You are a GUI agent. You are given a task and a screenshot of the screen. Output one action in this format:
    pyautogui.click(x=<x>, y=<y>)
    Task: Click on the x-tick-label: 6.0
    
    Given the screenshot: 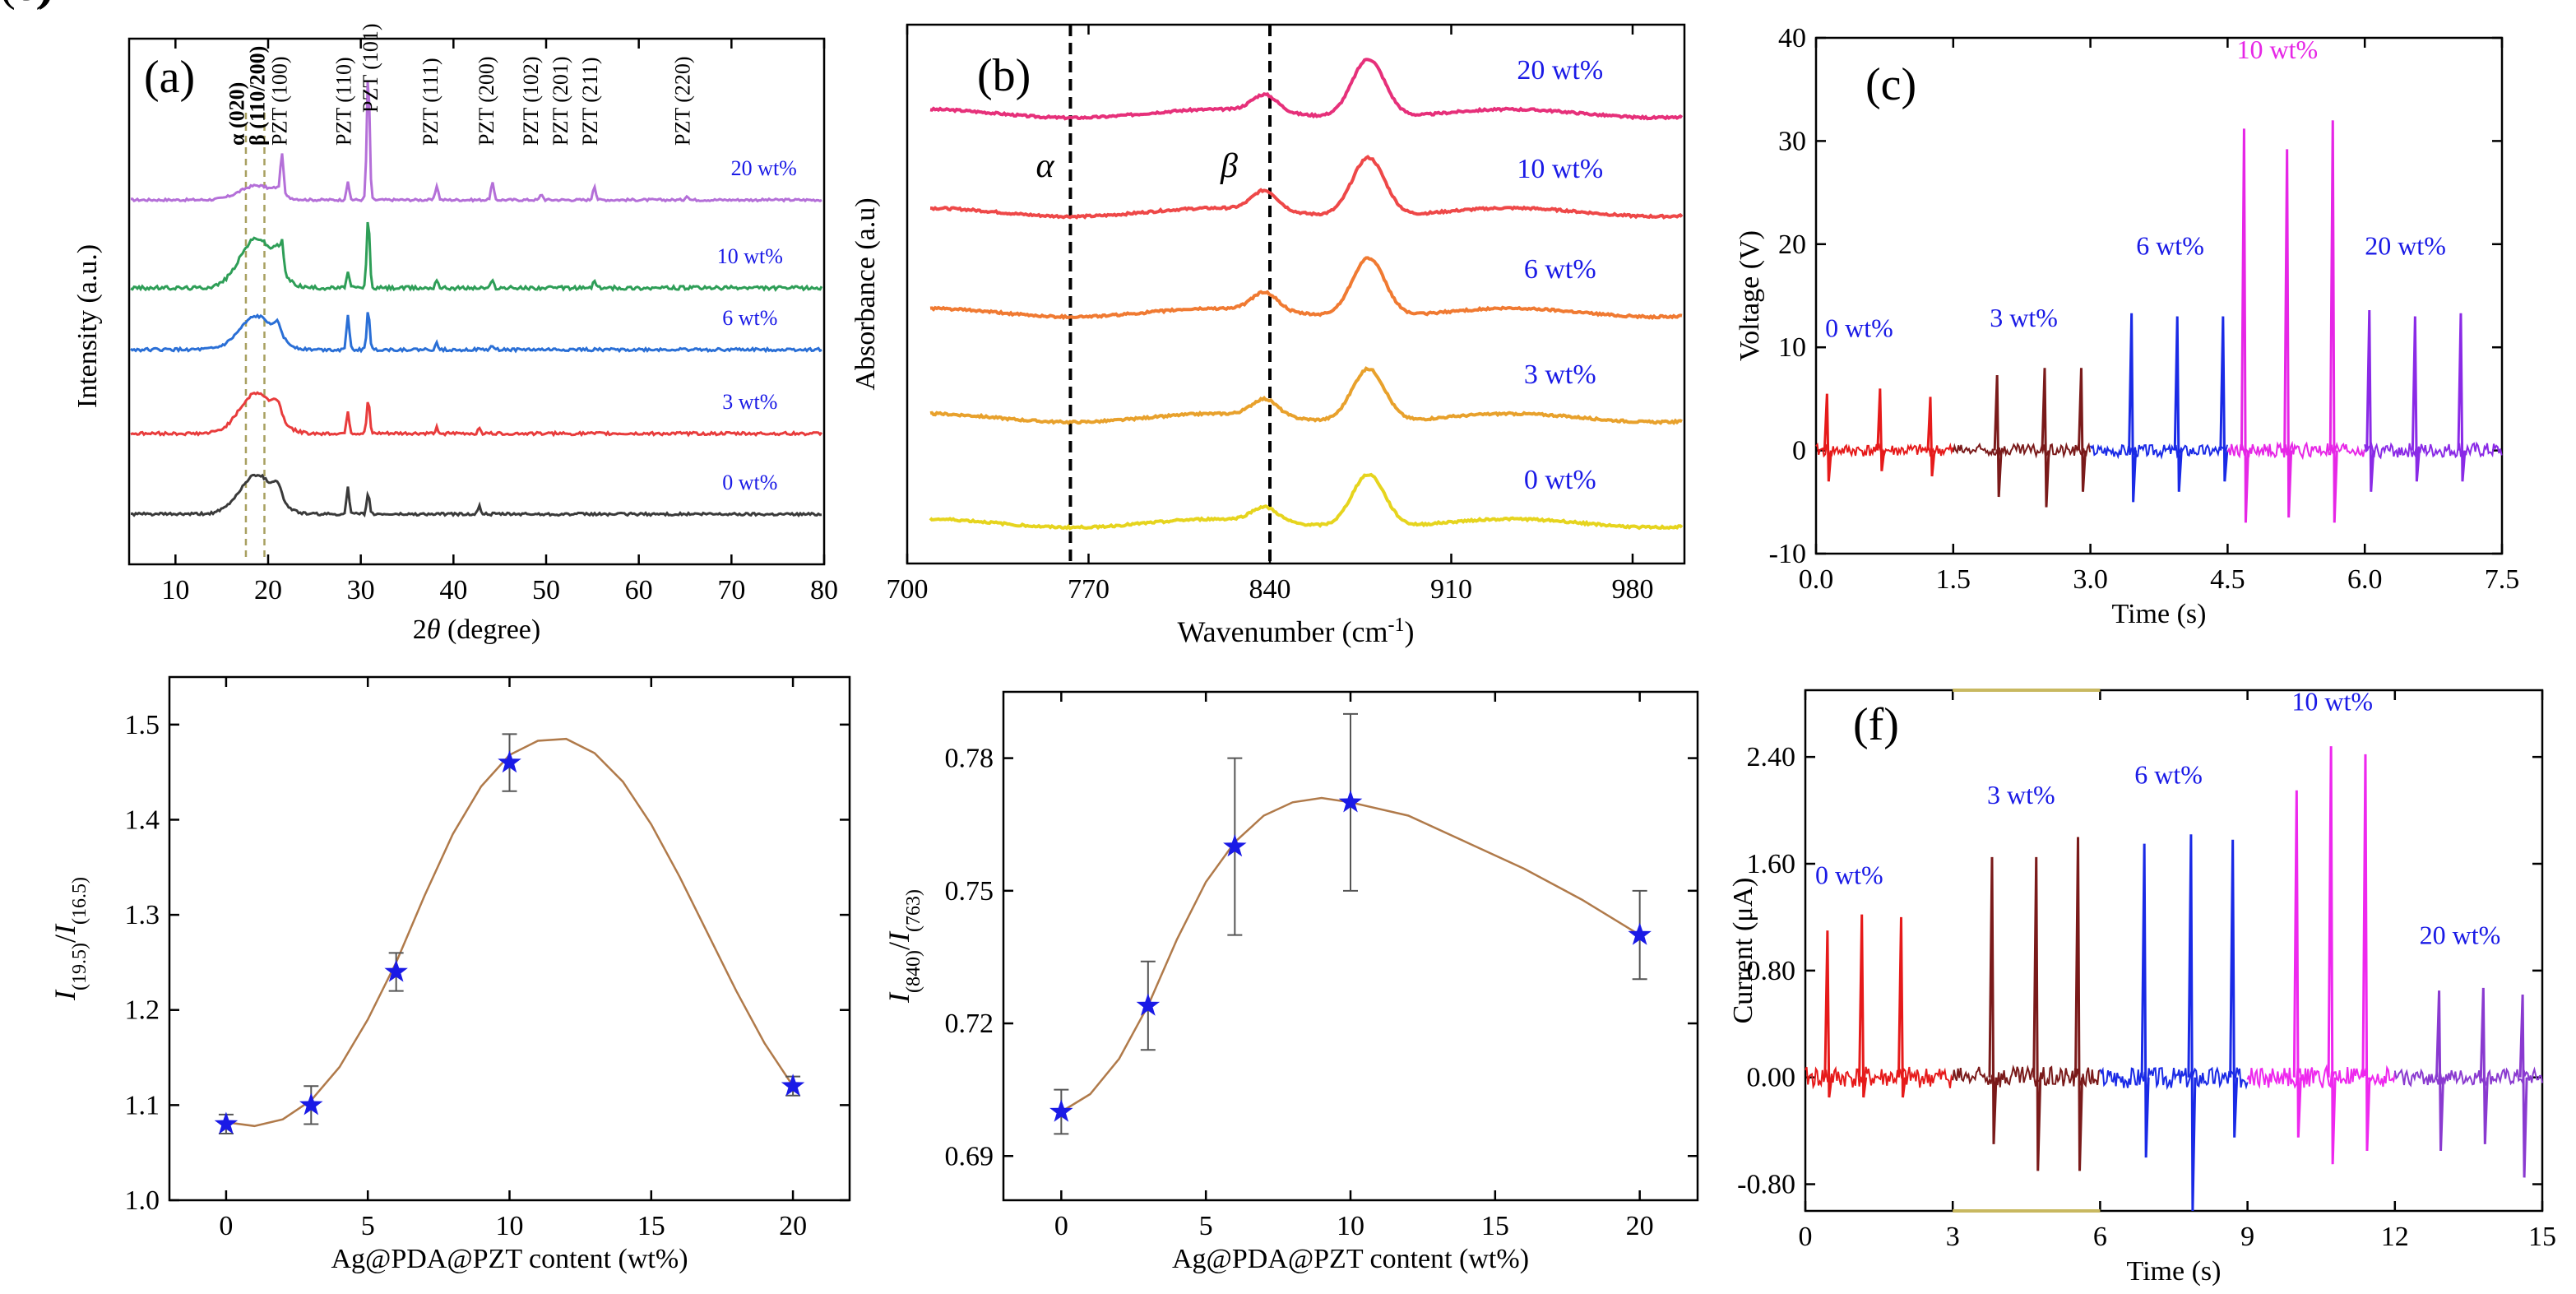 What is the action you would take?
    pyautogui.click(x=2365, y=579)
    